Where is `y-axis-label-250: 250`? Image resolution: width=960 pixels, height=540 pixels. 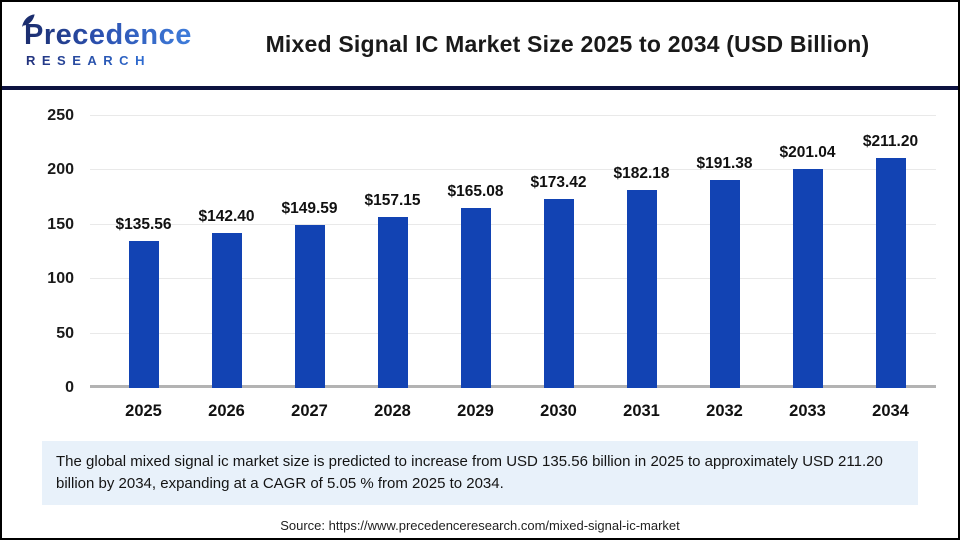
y-axis-label-250: 250 is located at coordinates (60, 115).